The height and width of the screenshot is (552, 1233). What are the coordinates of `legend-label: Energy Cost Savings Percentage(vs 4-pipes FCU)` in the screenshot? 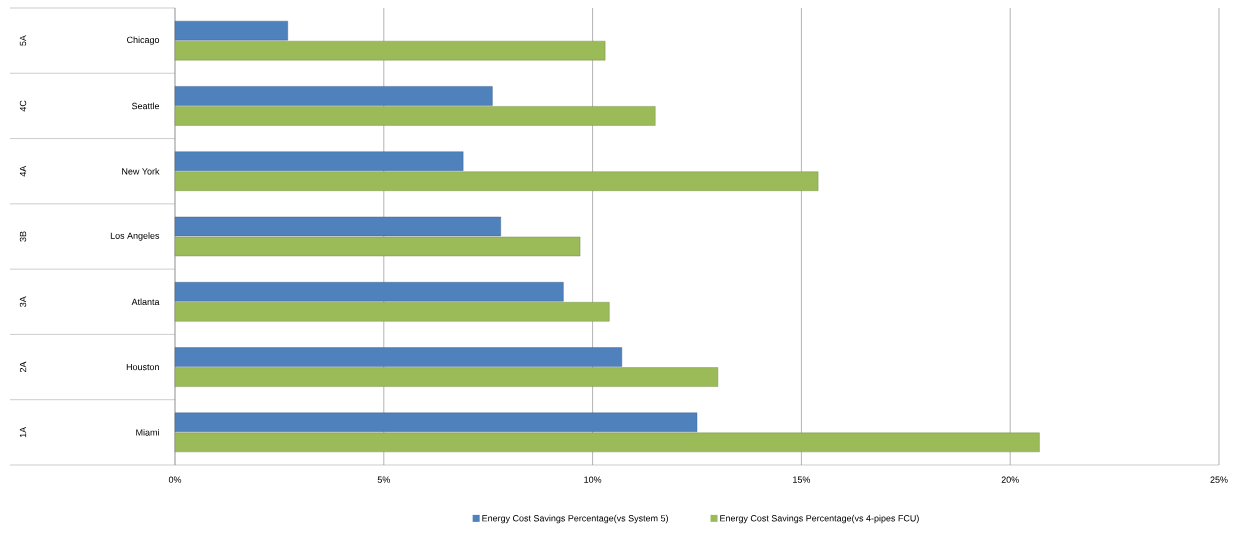 It's located at (819, 519).